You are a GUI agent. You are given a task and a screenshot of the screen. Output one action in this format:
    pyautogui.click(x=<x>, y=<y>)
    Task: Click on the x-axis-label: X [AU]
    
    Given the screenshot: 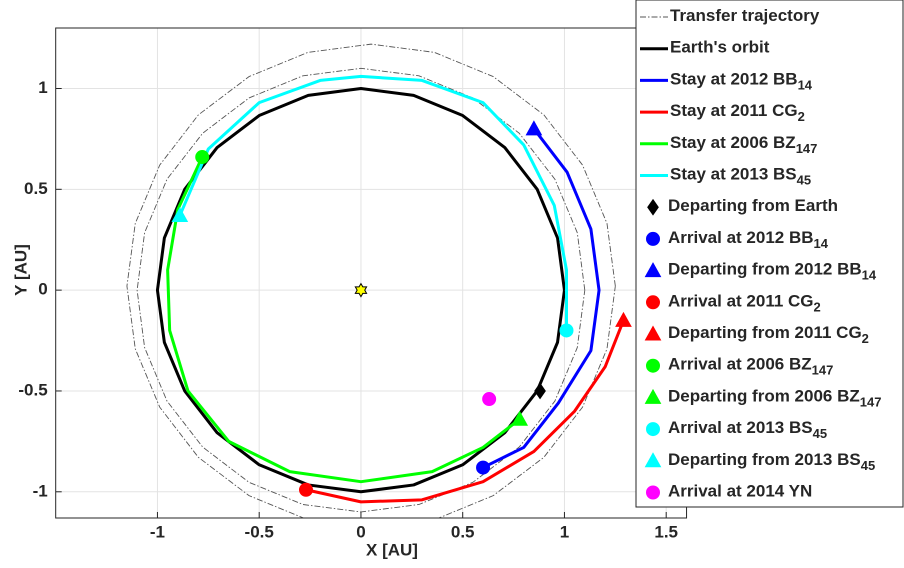 What is the action you would take?
    pyautogui.click(x=392, y=549)
    